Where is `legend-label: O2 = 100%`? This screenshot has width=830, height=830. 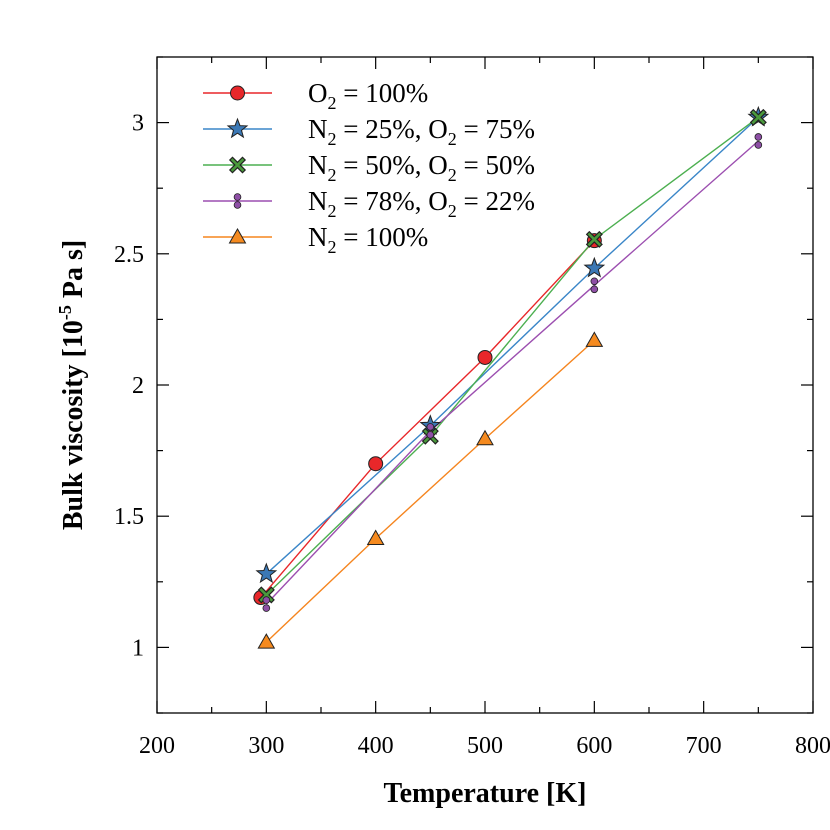 legend-label: O2 = 100% is located at coordinates (368, 95).